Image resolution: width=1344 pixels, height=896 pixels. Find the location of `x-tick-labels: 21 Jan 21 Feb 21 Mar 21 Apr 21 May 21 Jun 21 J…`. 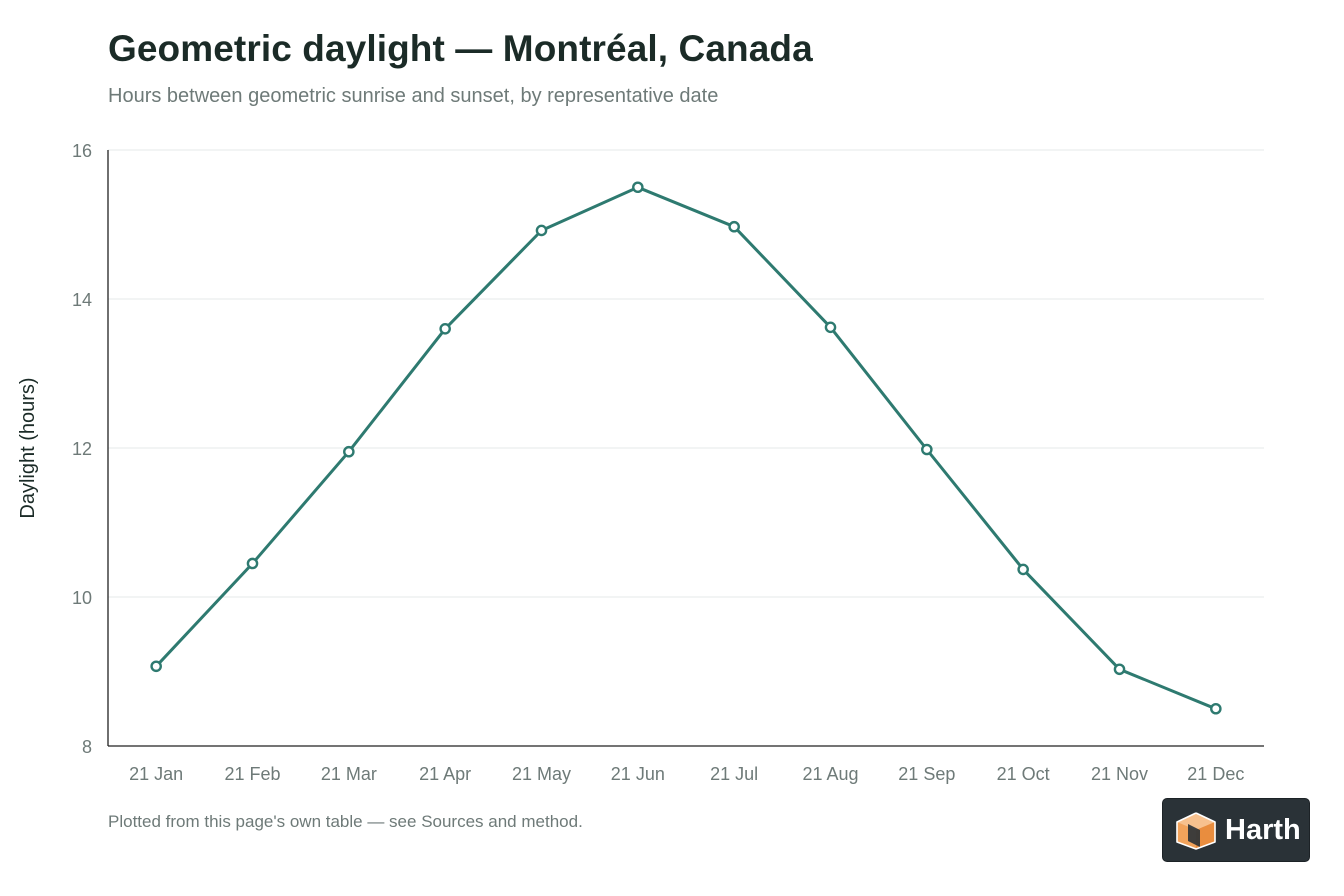

x-tick-labels: 21 Jan 21 Feb 21 Mar 21 Apr 21 May 21 Jun 21 J… is located at coordinates (686, 774).